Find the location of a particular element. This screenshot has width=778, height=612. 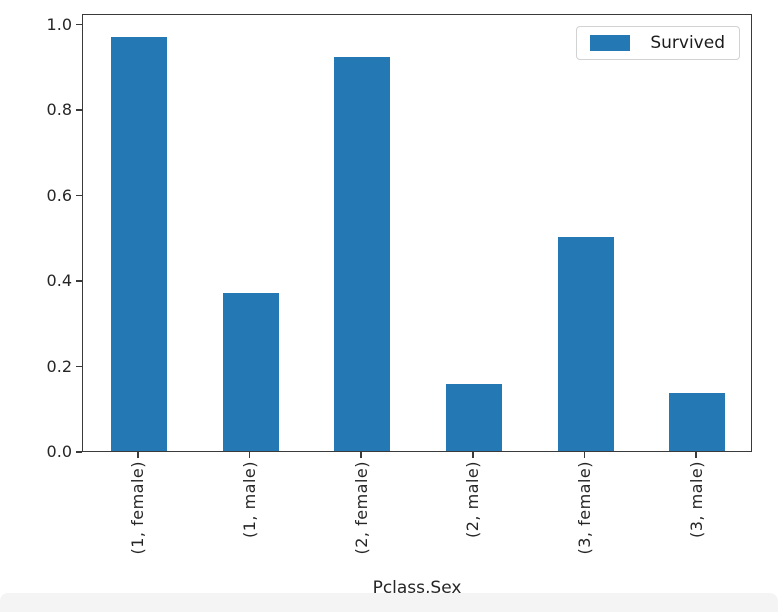

x-tick-label: (1, male) is located at coordinates (249, 500).